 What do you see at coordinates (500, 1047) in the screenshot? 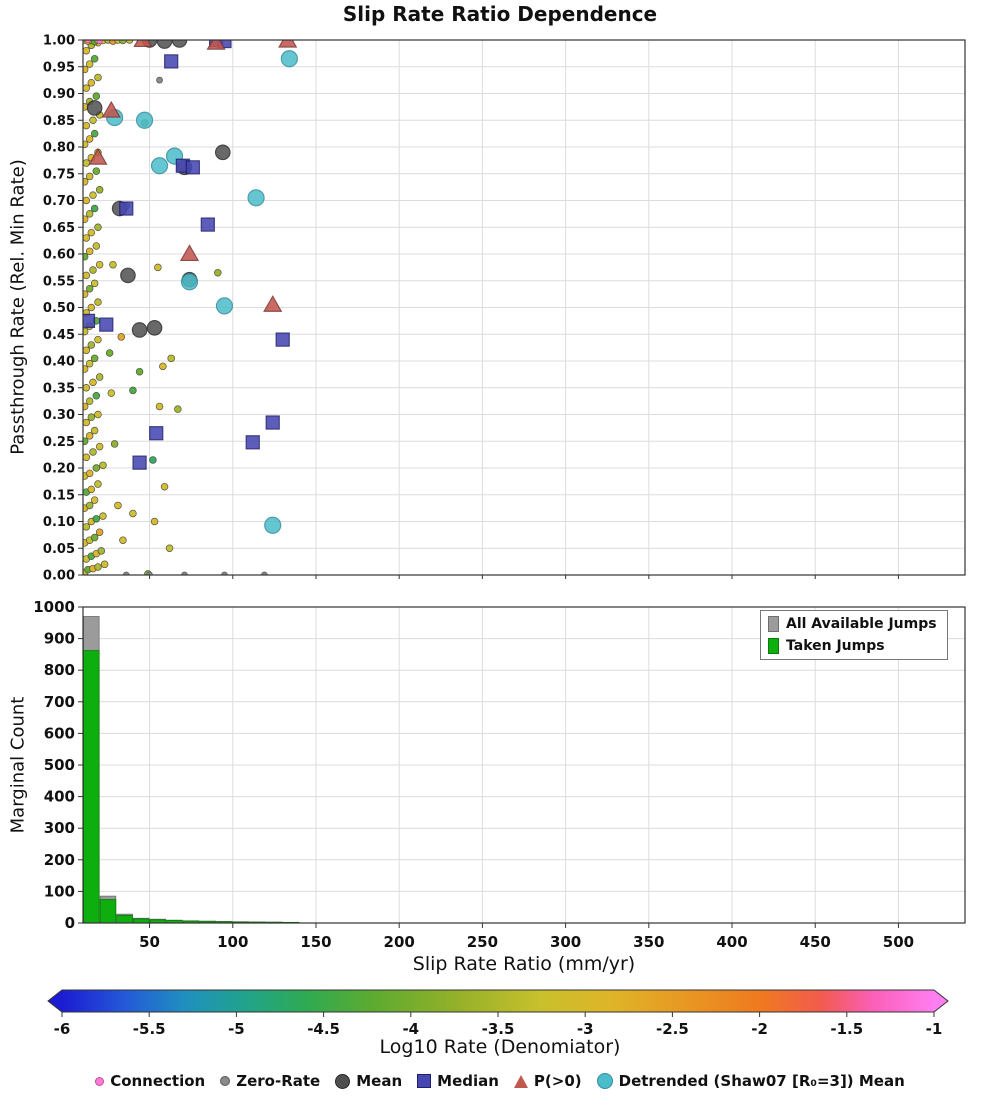
I see `colorbar-label: Log10 Rate (Denomiator)` at bounding box center [500, 1047].